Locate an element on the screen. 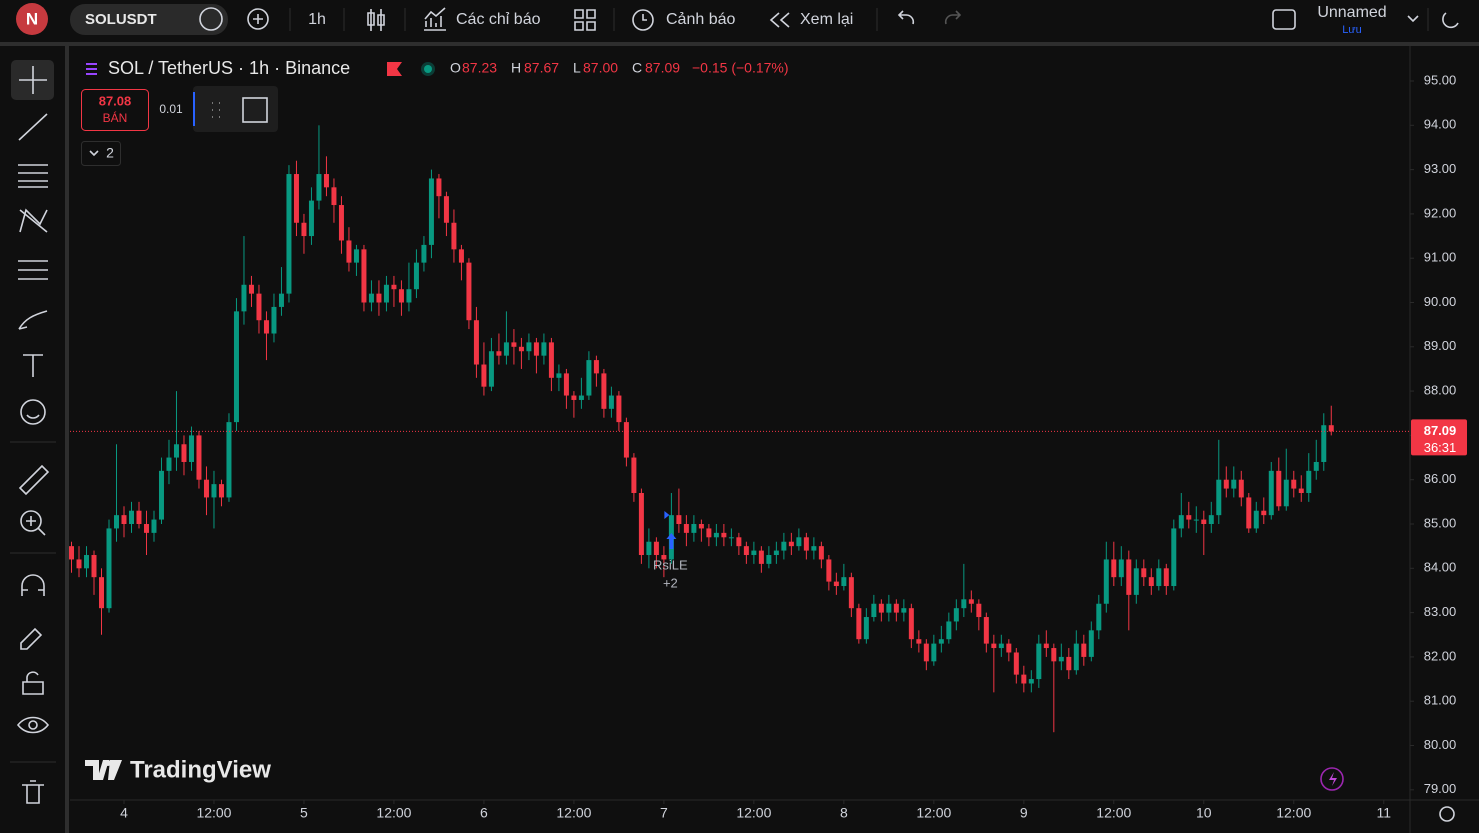  y-tick-label: 89.00 is located at coordinates (1440, 345).